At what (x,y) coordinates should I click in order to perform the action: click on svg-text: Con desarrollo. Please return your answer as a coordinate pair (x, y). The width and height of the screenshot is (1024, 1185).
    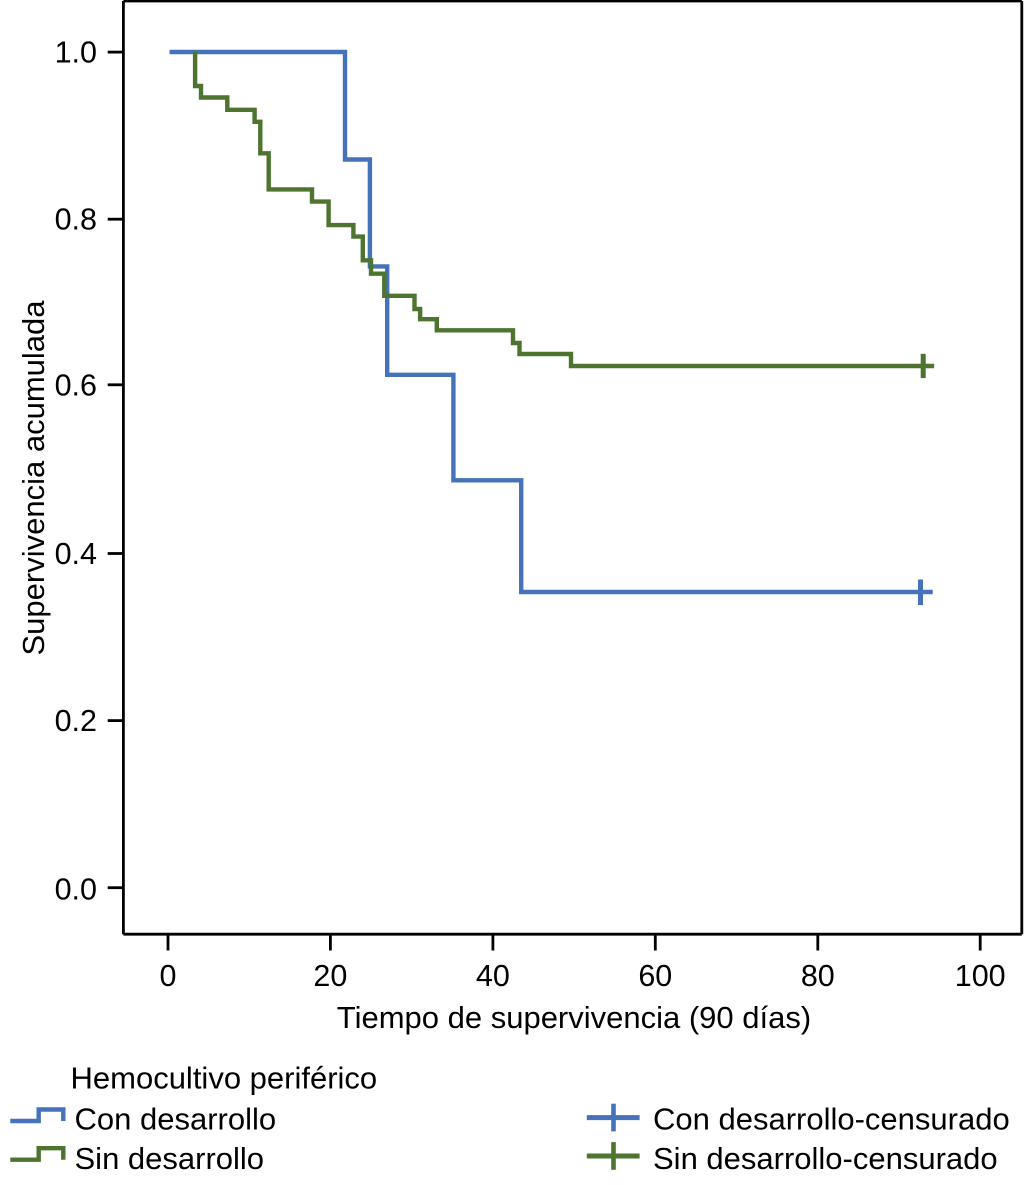
    Looking at the image, I should click on (176, 1119).